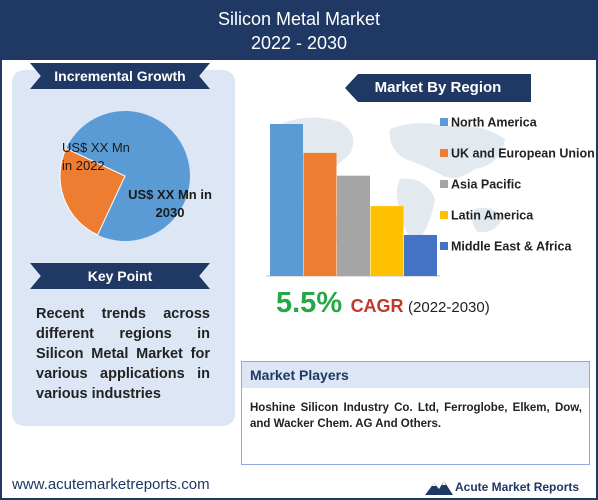 This screenshot has height=500, width=598. Describe the element at coordinates (387, 241) in the screenshot. I see `bar-latin-america` at that location.